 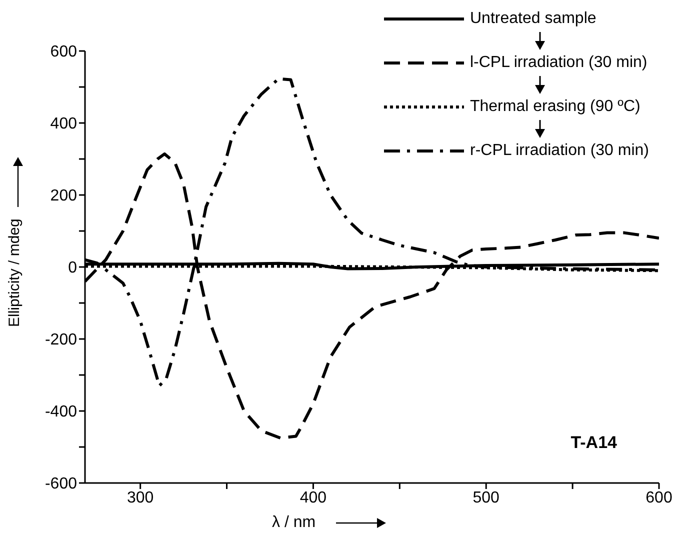 I want to click on y-tick-label: -200, so click(x=61, y=340).